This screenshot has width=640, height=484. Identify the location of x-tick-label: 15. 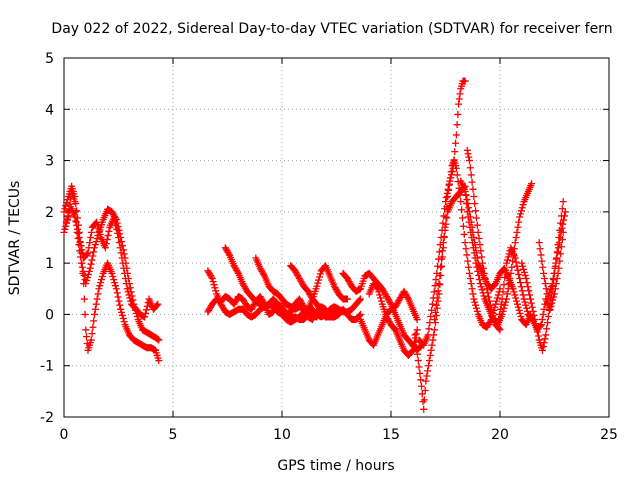
(391, 435).